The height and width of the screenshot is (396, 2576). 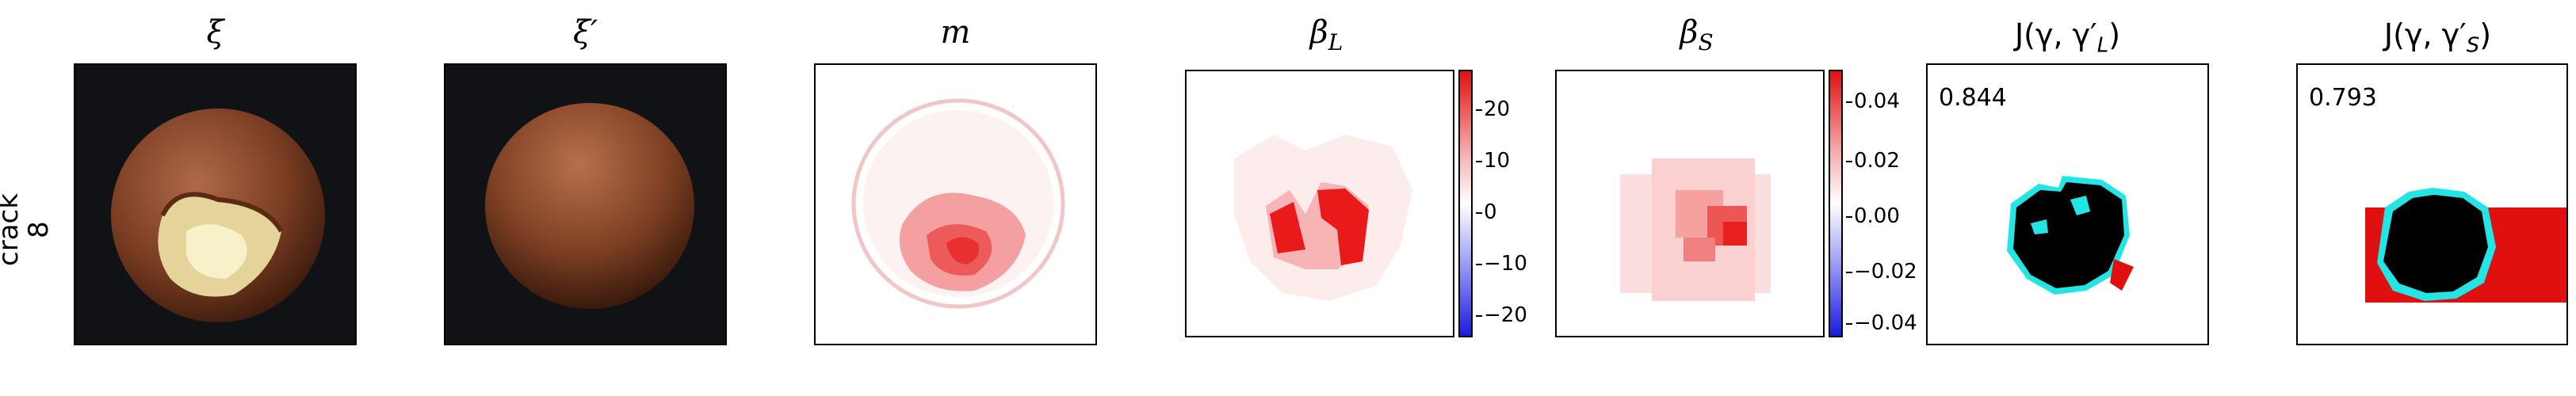 What do you see at coordinates (1695, 229) in the screenshot?
I see `attribution-map-beta-s` at bounding box center [1695, 229].